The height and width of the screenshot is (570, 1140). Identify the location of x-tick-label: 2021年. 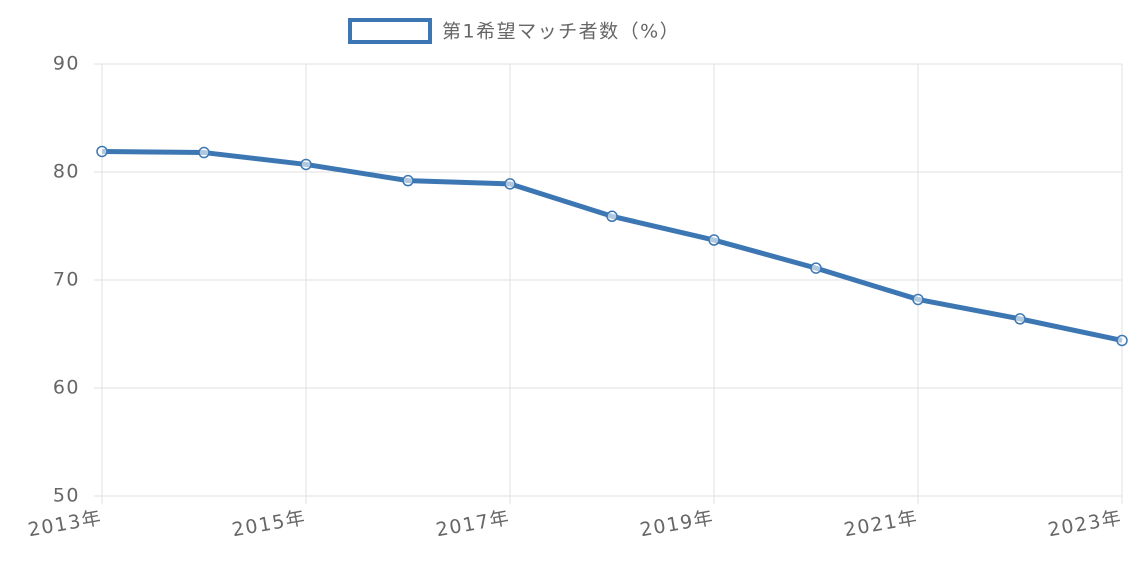
(881, 524).